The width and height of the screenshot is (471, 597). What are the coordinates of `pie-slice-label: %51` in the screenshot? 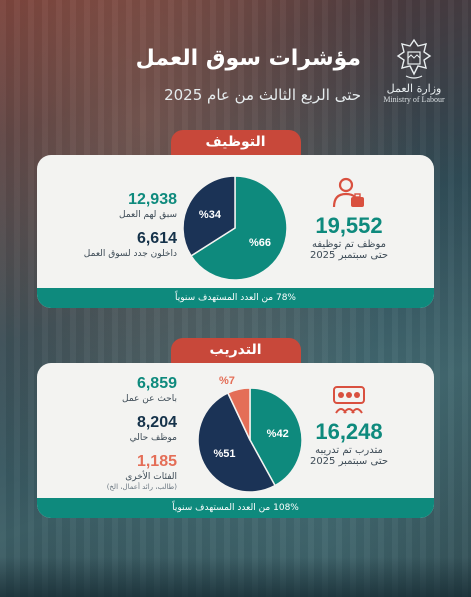 It's located at (225, 454).